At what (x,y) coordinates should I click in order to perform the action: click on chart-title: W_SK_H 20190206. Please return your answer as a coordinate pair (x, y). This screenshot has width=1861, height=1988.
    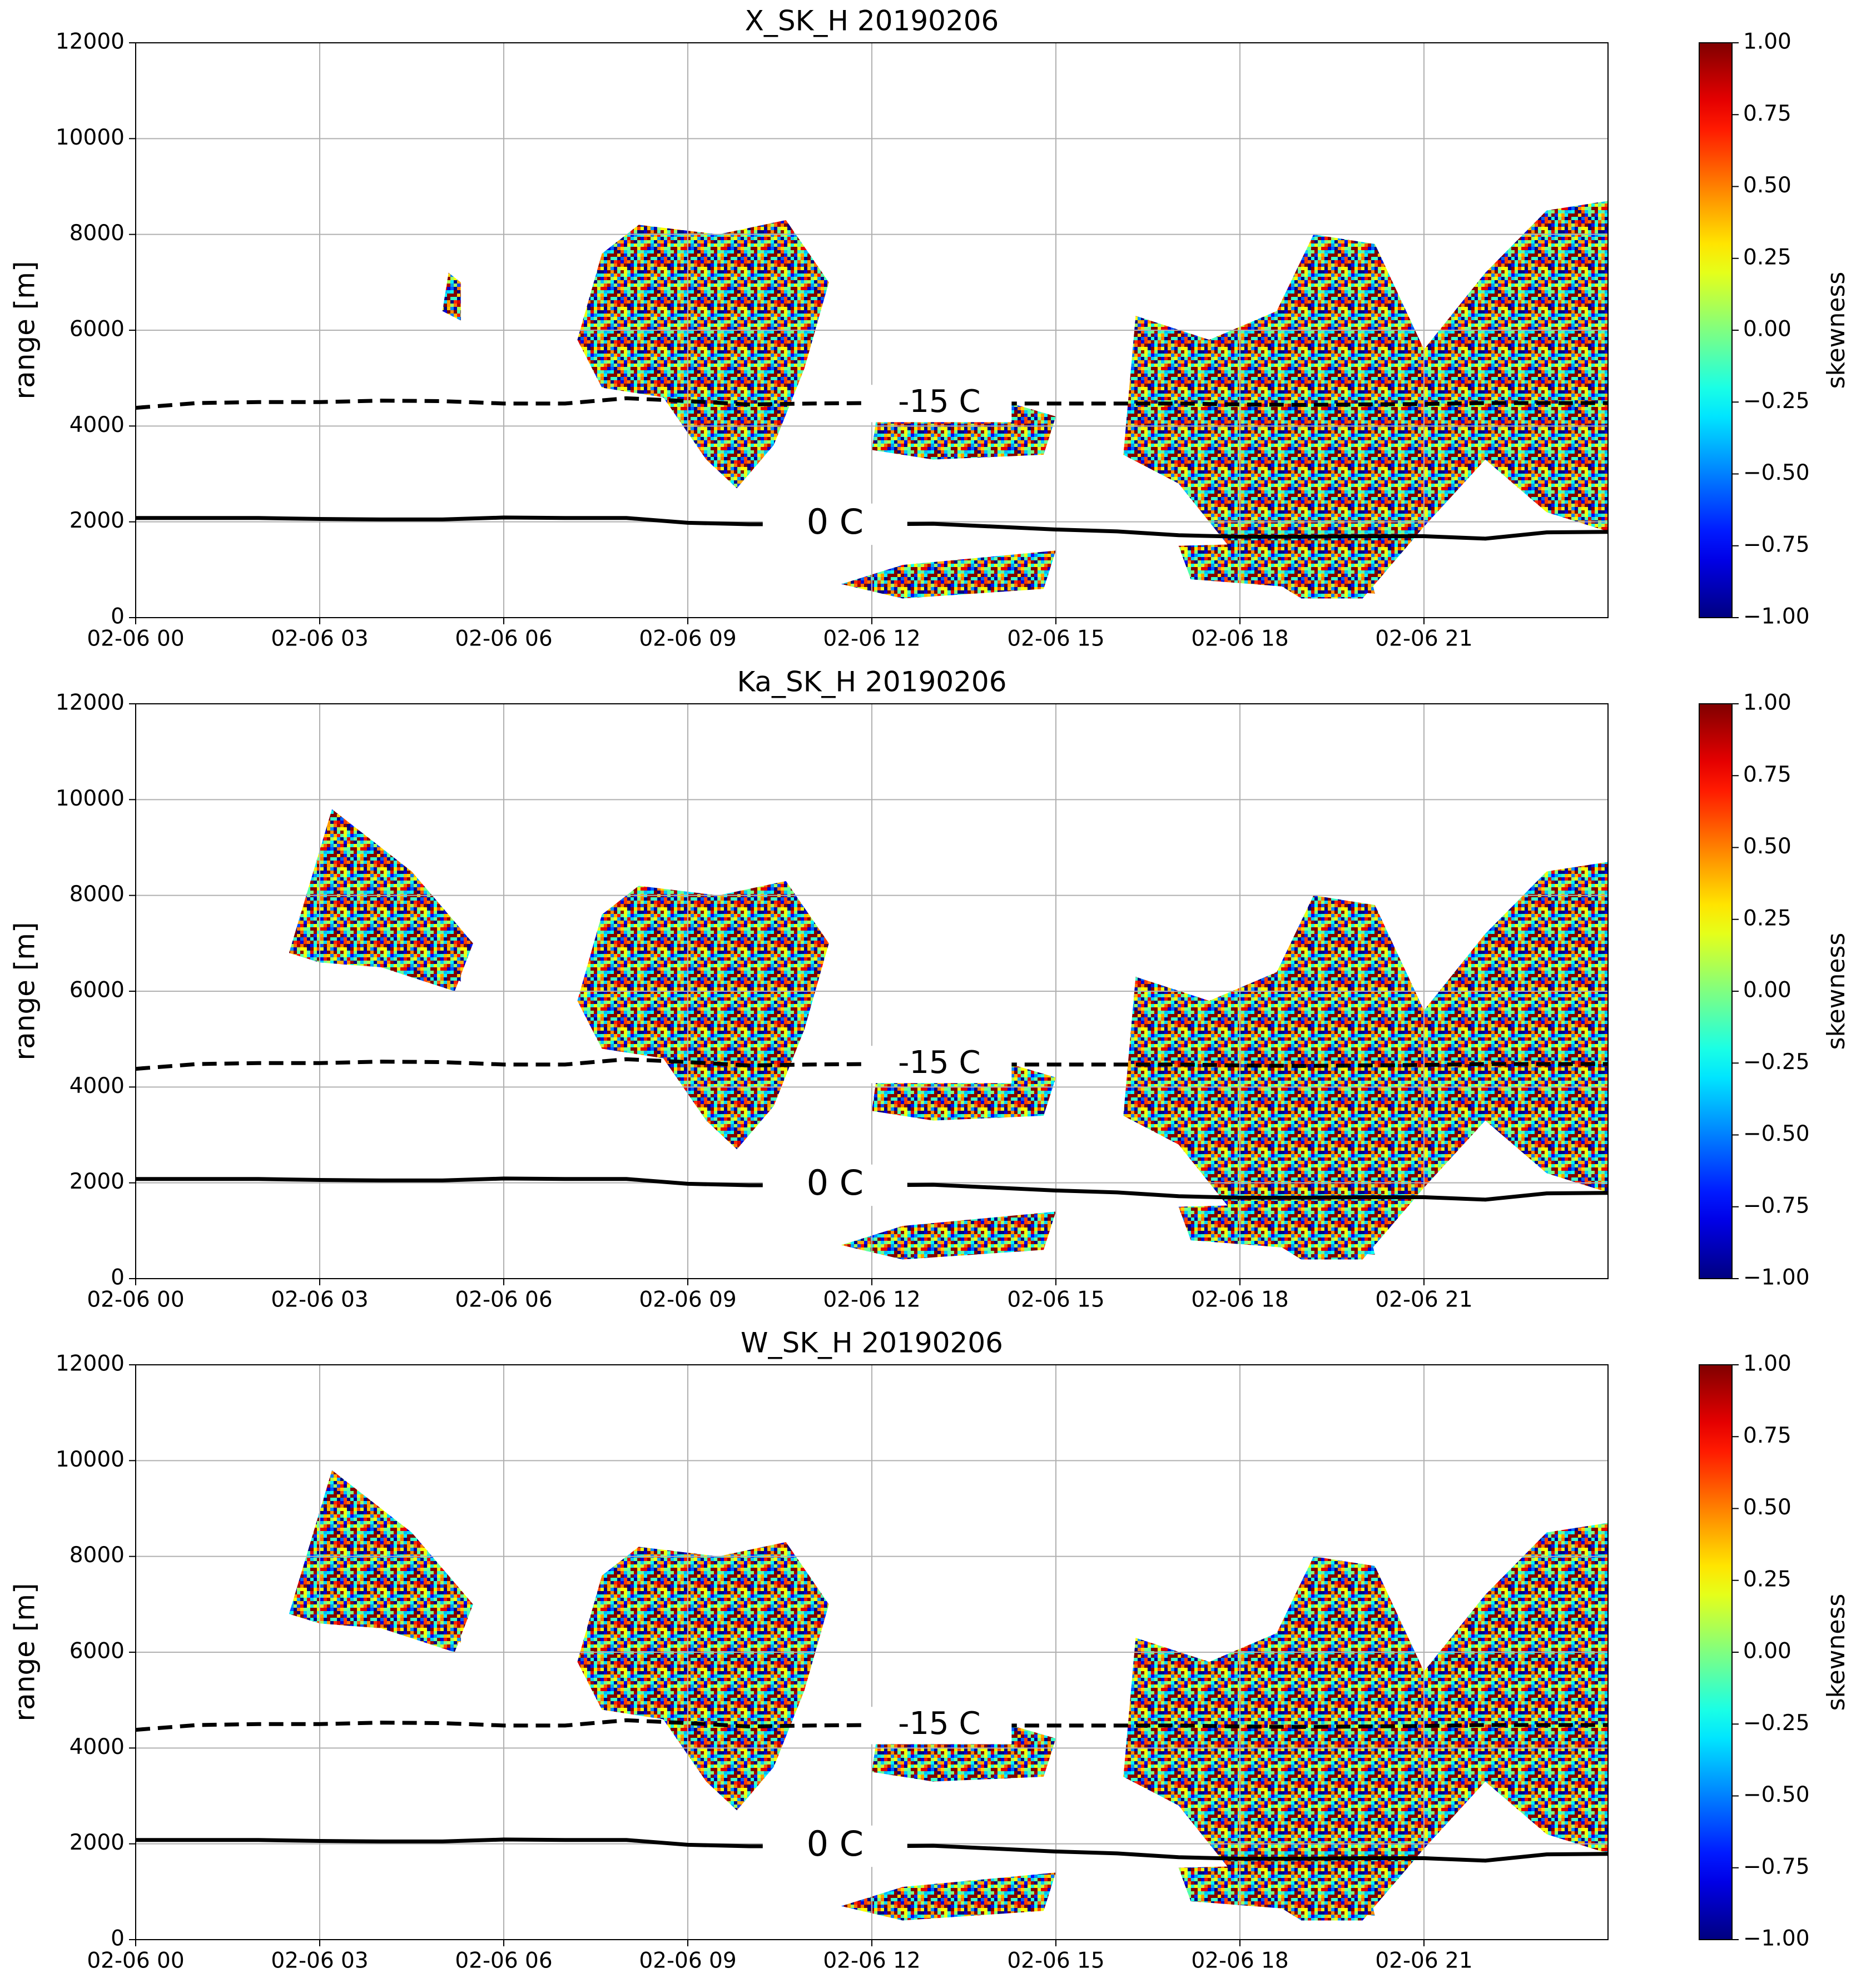
    Looking at the image, I should click on (872, 1343).